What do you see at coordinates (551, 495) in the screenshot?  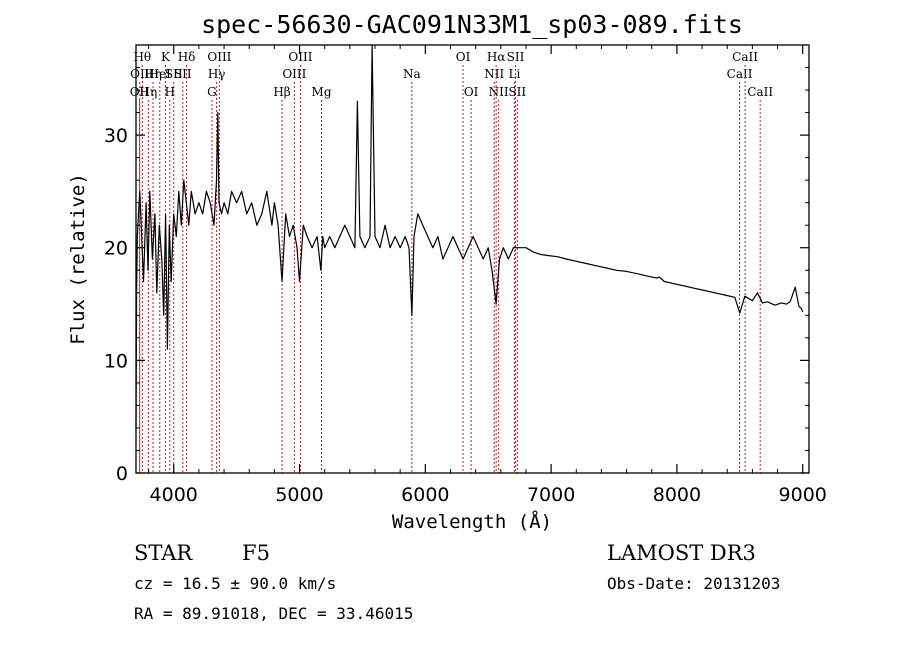 I see `x-tick-label: 7000` at bounding box center [551, 495].